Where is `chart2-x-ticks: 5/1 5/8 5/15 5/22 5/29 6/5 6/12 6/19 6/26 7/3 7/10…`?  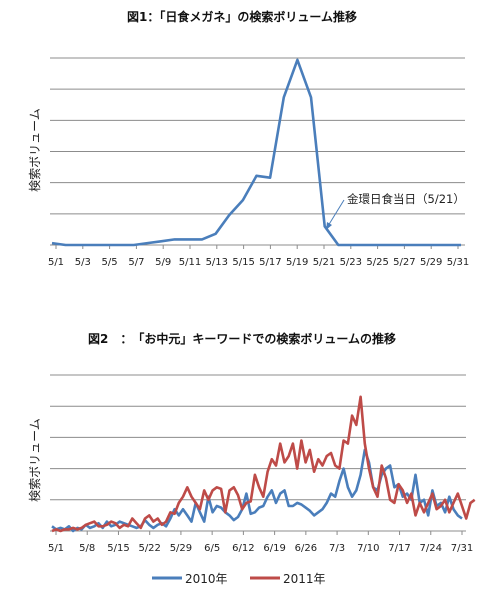
chart2-x-ticks: 5/1 5/8 5/15 5/22 5/29 6/5 6/12 6/19 6/26 7/3 7/10… is located at coordinates (260, 542).